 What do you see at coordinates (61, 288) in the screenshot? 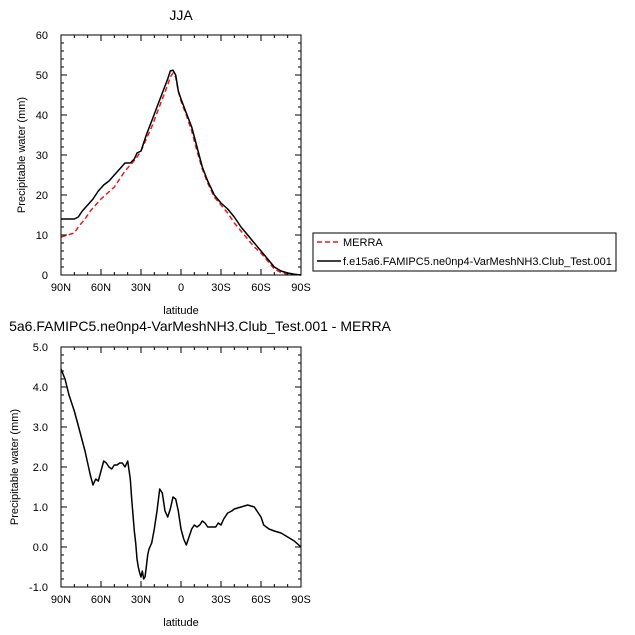
I see `top-x-tick-label: 90N` at bounding box center [61, 288].